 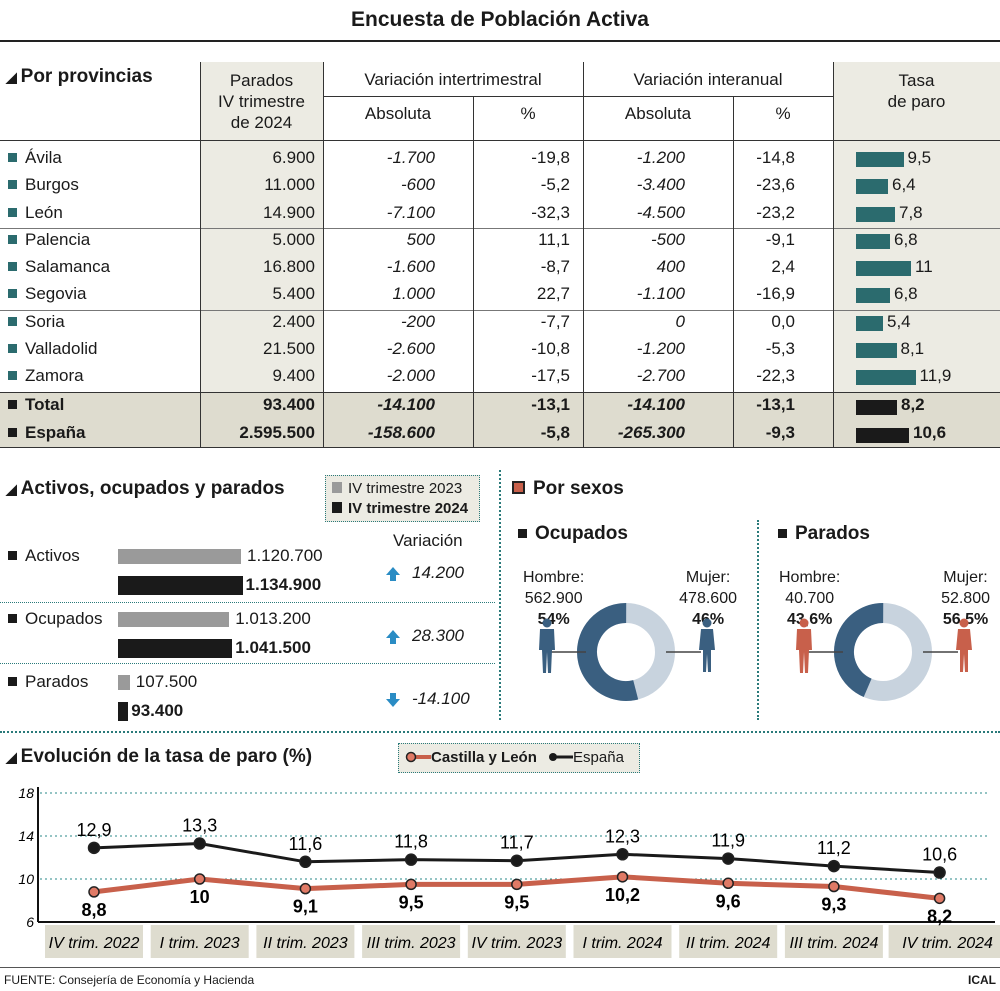 I want to click on row-name: España, so click(x=46, y=433).